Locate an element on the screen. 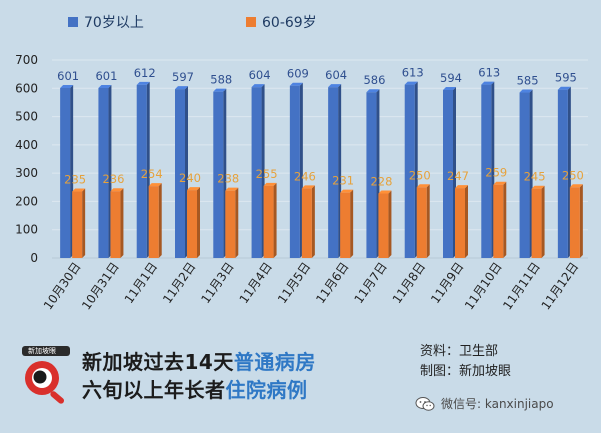 Image resolution: width=601 pixels, height=433 pixels. data-label-70plus: 586 is located at coordinates (374, 80).